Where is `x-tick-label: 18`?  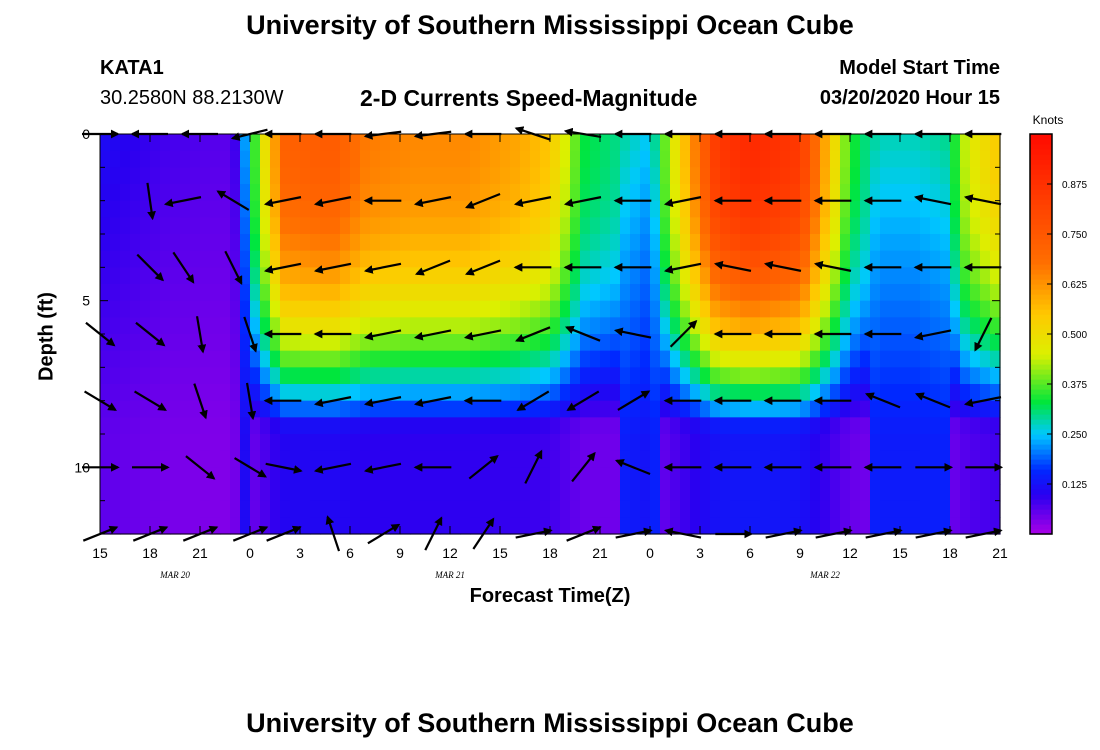
x-tick-label: 18 is located at coordinates (950, 553).